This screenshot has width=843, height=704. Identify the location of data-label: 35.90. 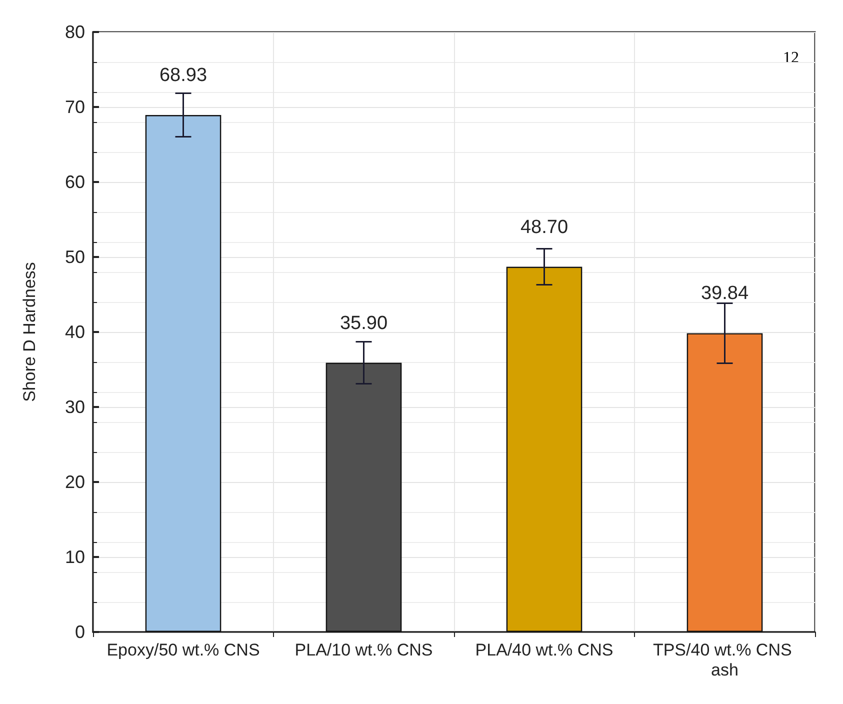
(364, 323).